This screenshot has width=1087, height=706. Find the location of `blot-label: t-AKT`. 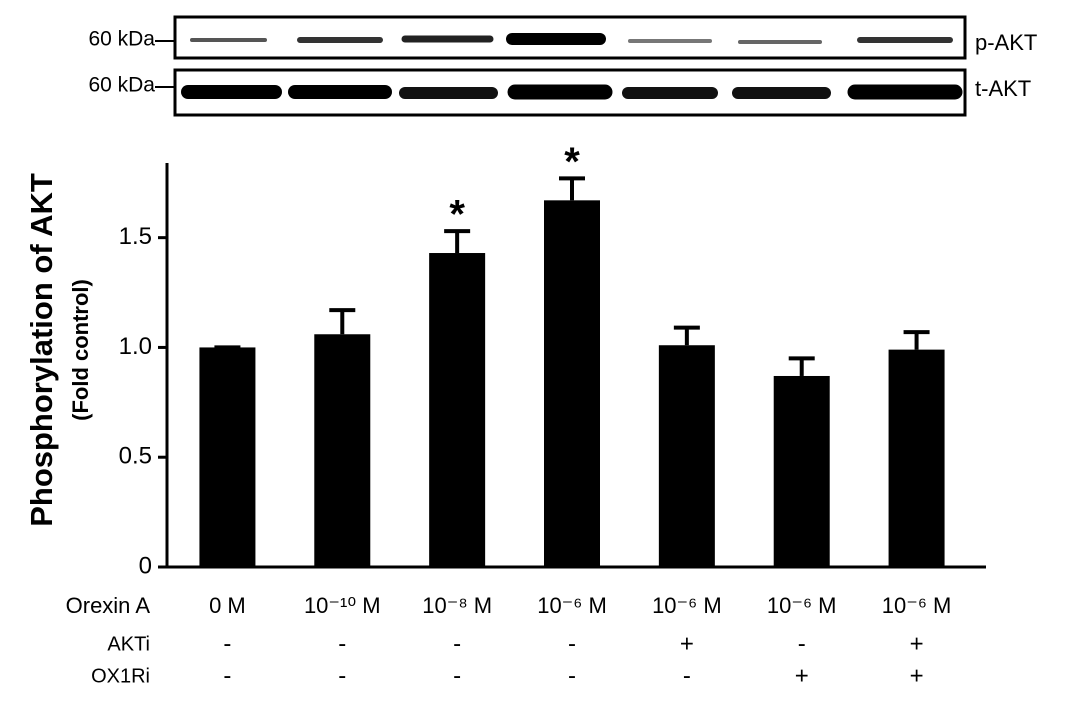

blot-label: t-AKT is located at coordinates (1003, 88).